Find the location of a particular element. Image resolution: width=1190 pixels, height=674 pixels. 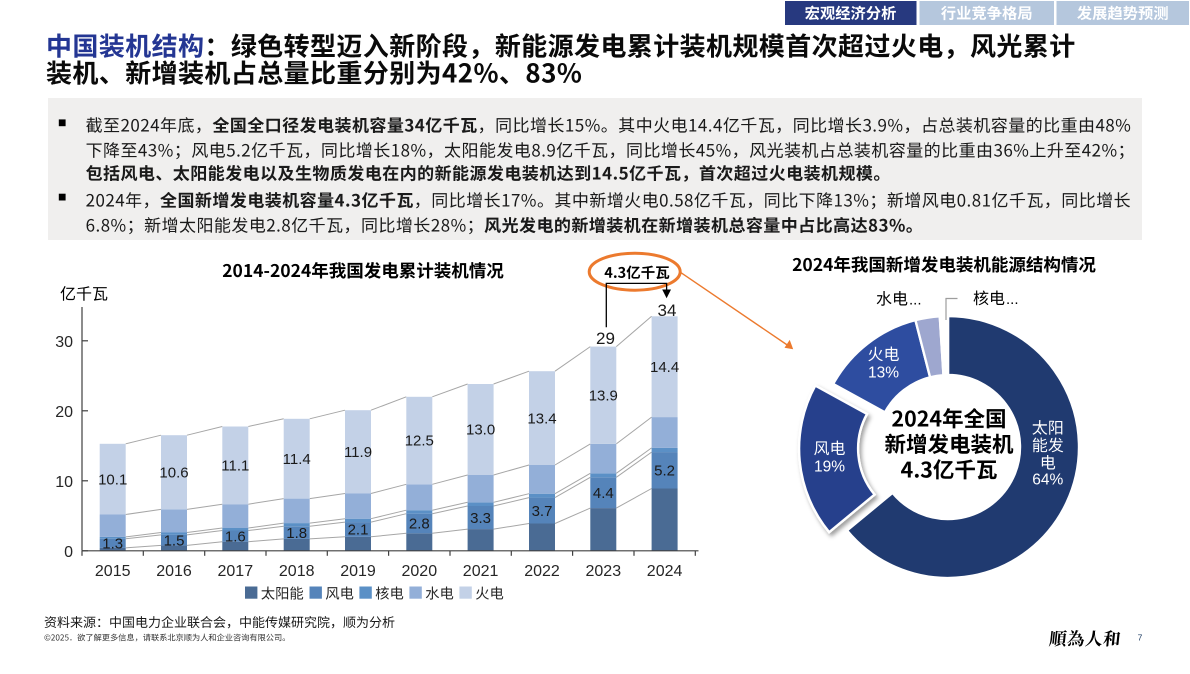

svg-text: 1.8 is located at coordinates (296, 533).